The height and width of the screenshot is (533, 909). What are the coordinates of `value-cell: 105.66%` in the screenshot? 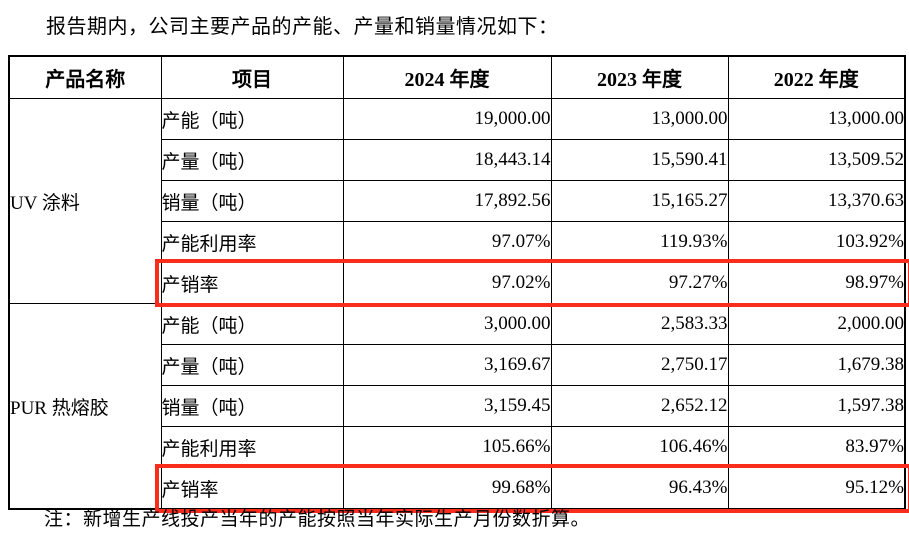 It's located at (447, 447).